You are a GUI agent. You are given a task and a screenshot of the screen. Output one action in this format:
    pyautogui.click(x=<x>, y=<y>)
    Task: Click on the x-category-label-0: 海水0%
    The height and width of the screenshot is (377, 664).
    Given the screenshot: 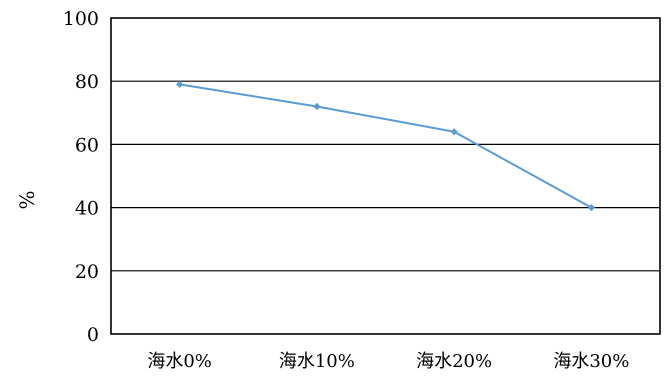 What is the action you would take?
    pyautogui.click(x=179, y=361)
    